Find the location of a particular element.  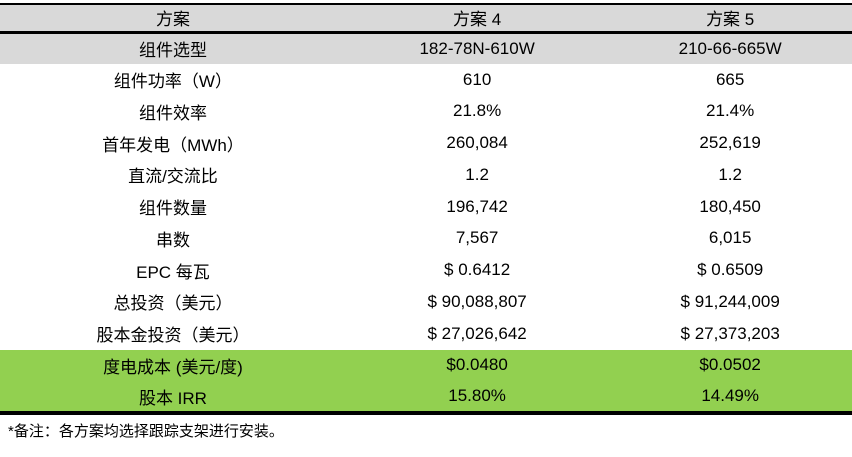

footnote: *备注：各方案均选择跟踪支架进行安装。 is located at coordinates (146, 431).